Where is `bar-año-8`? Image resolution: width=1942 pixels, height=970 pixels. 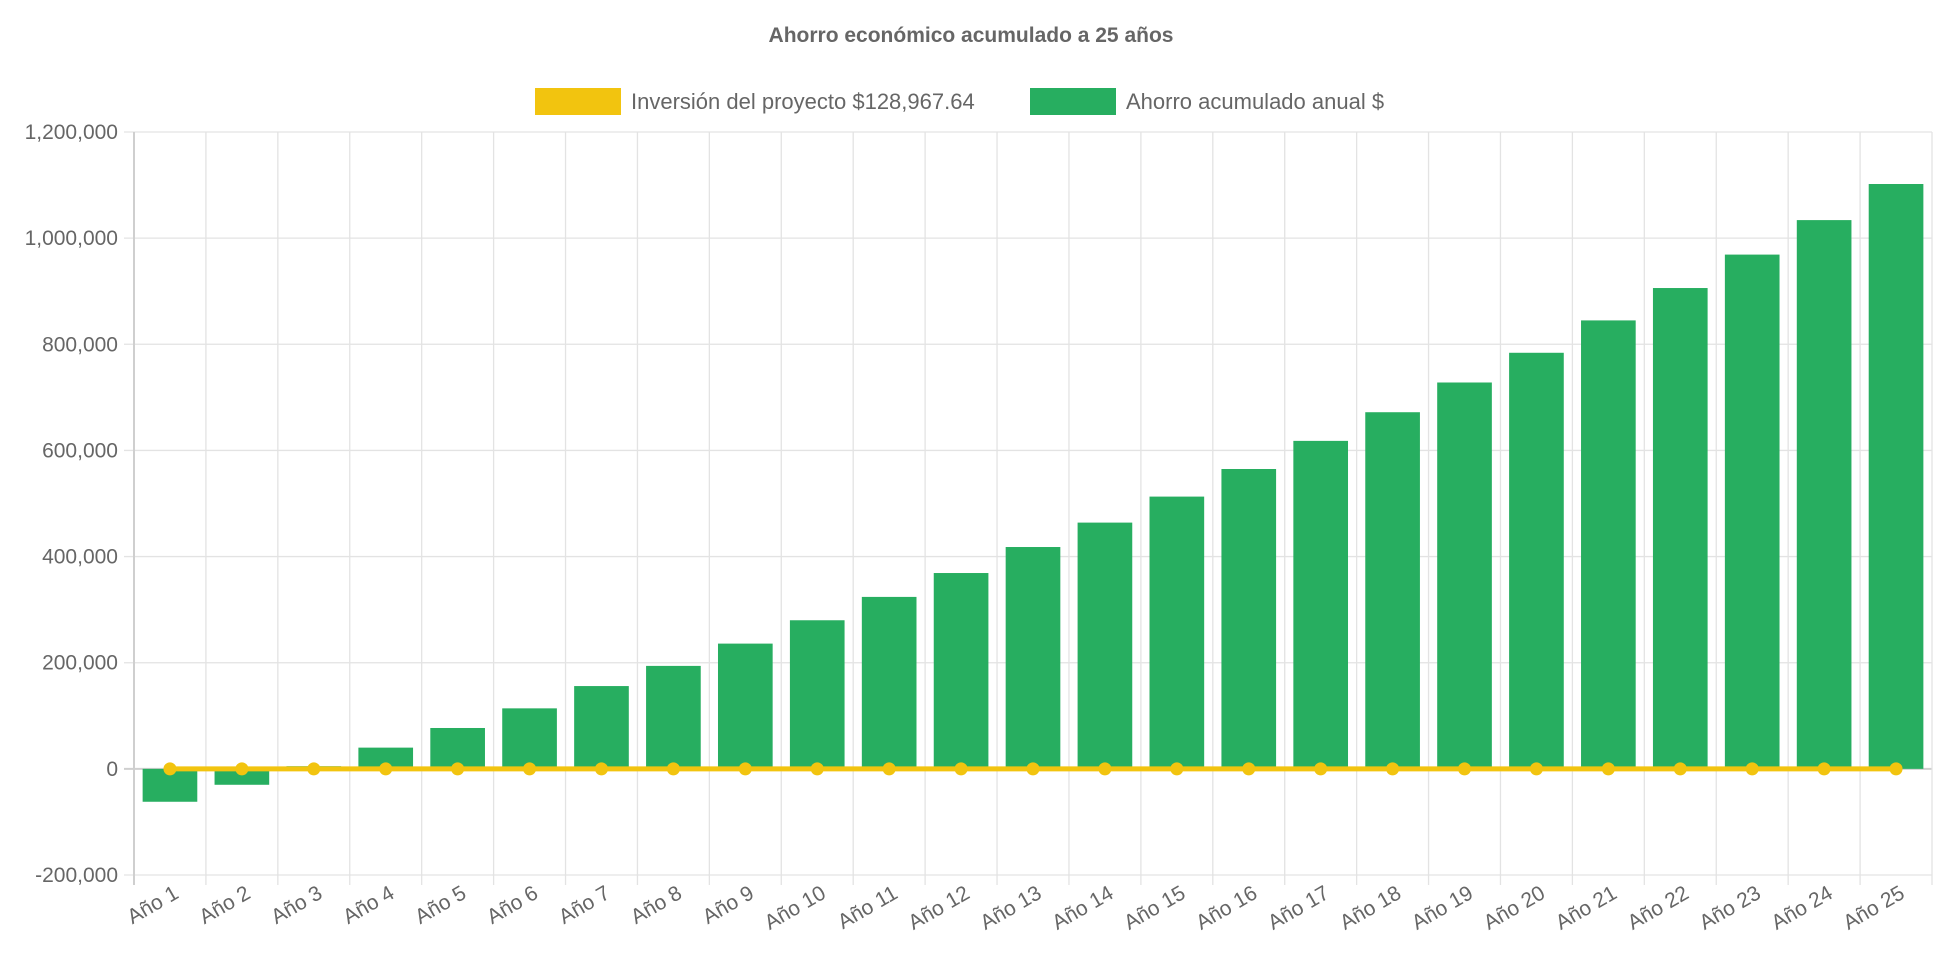 bar-año-8 is located at coordinates (673, 717).